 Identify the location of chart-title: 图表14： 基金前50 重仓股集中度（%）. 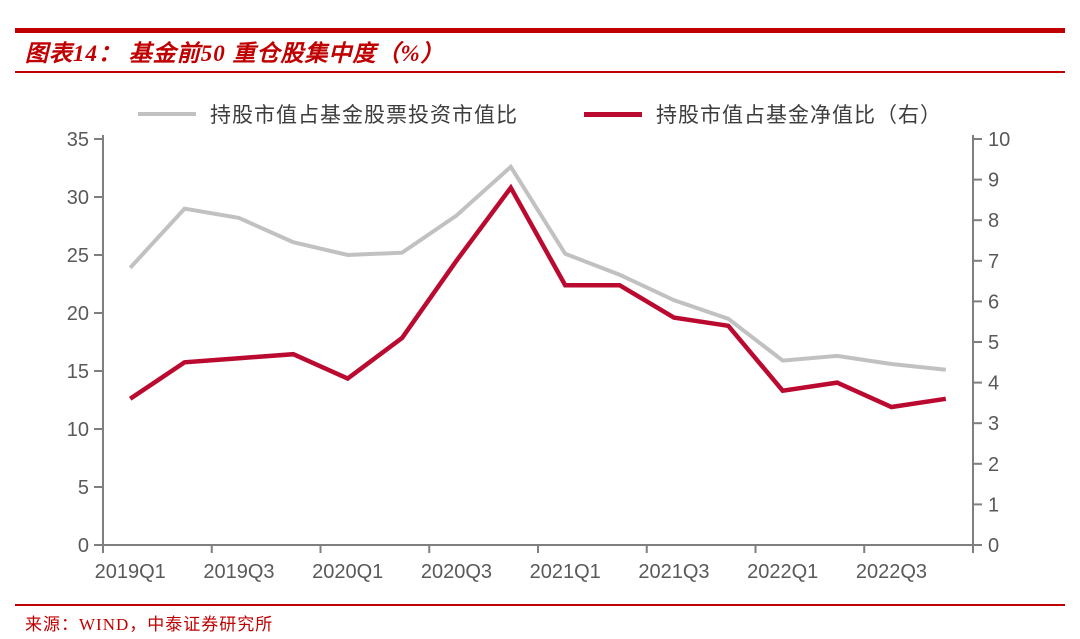
(235, 53).